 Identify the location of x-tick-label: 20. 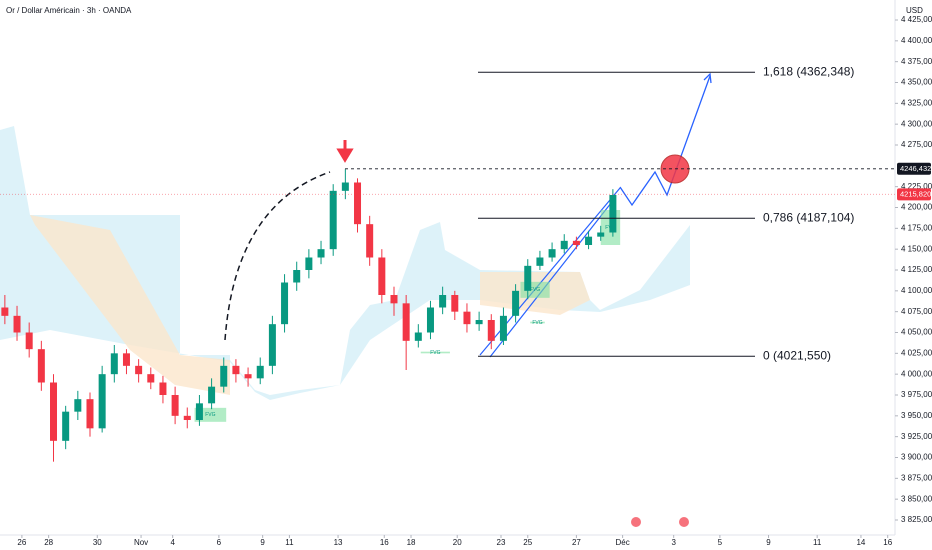
(457, 542).